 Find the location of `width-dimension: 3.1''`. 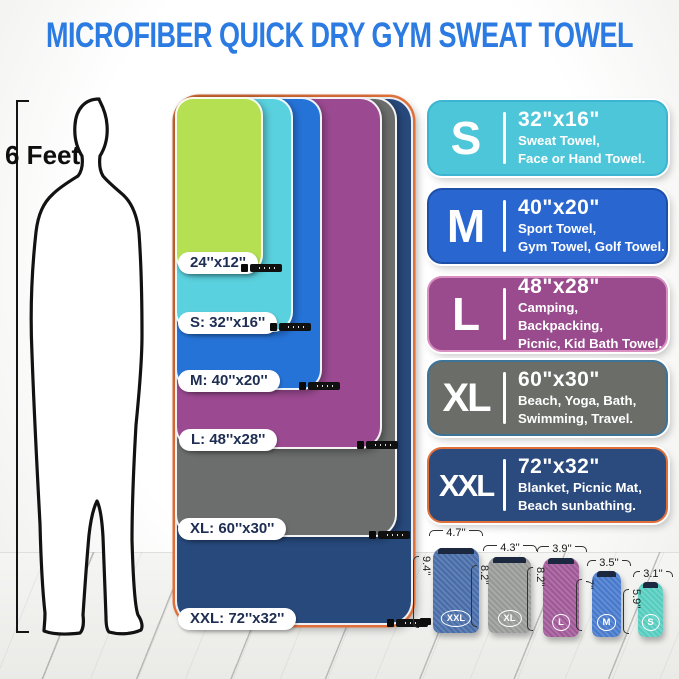

width-dimension: 3.1'' is located at coordinates (653, 574).